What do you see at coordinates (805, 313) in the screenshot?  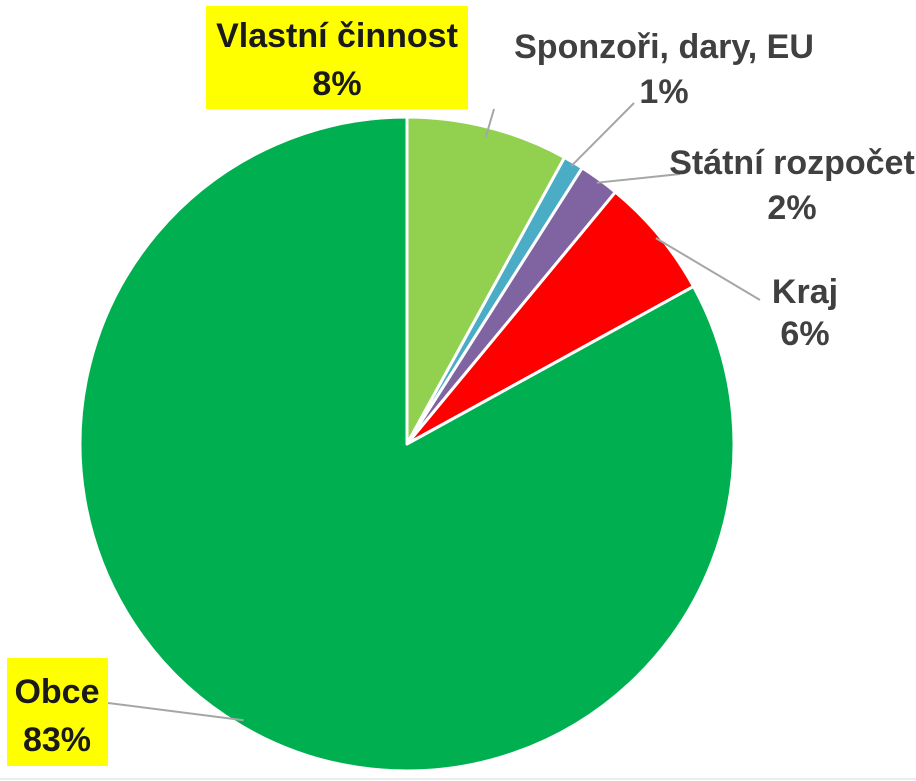 I see `label-kraj: Kraj 6%` at bounding box center [805, 313].